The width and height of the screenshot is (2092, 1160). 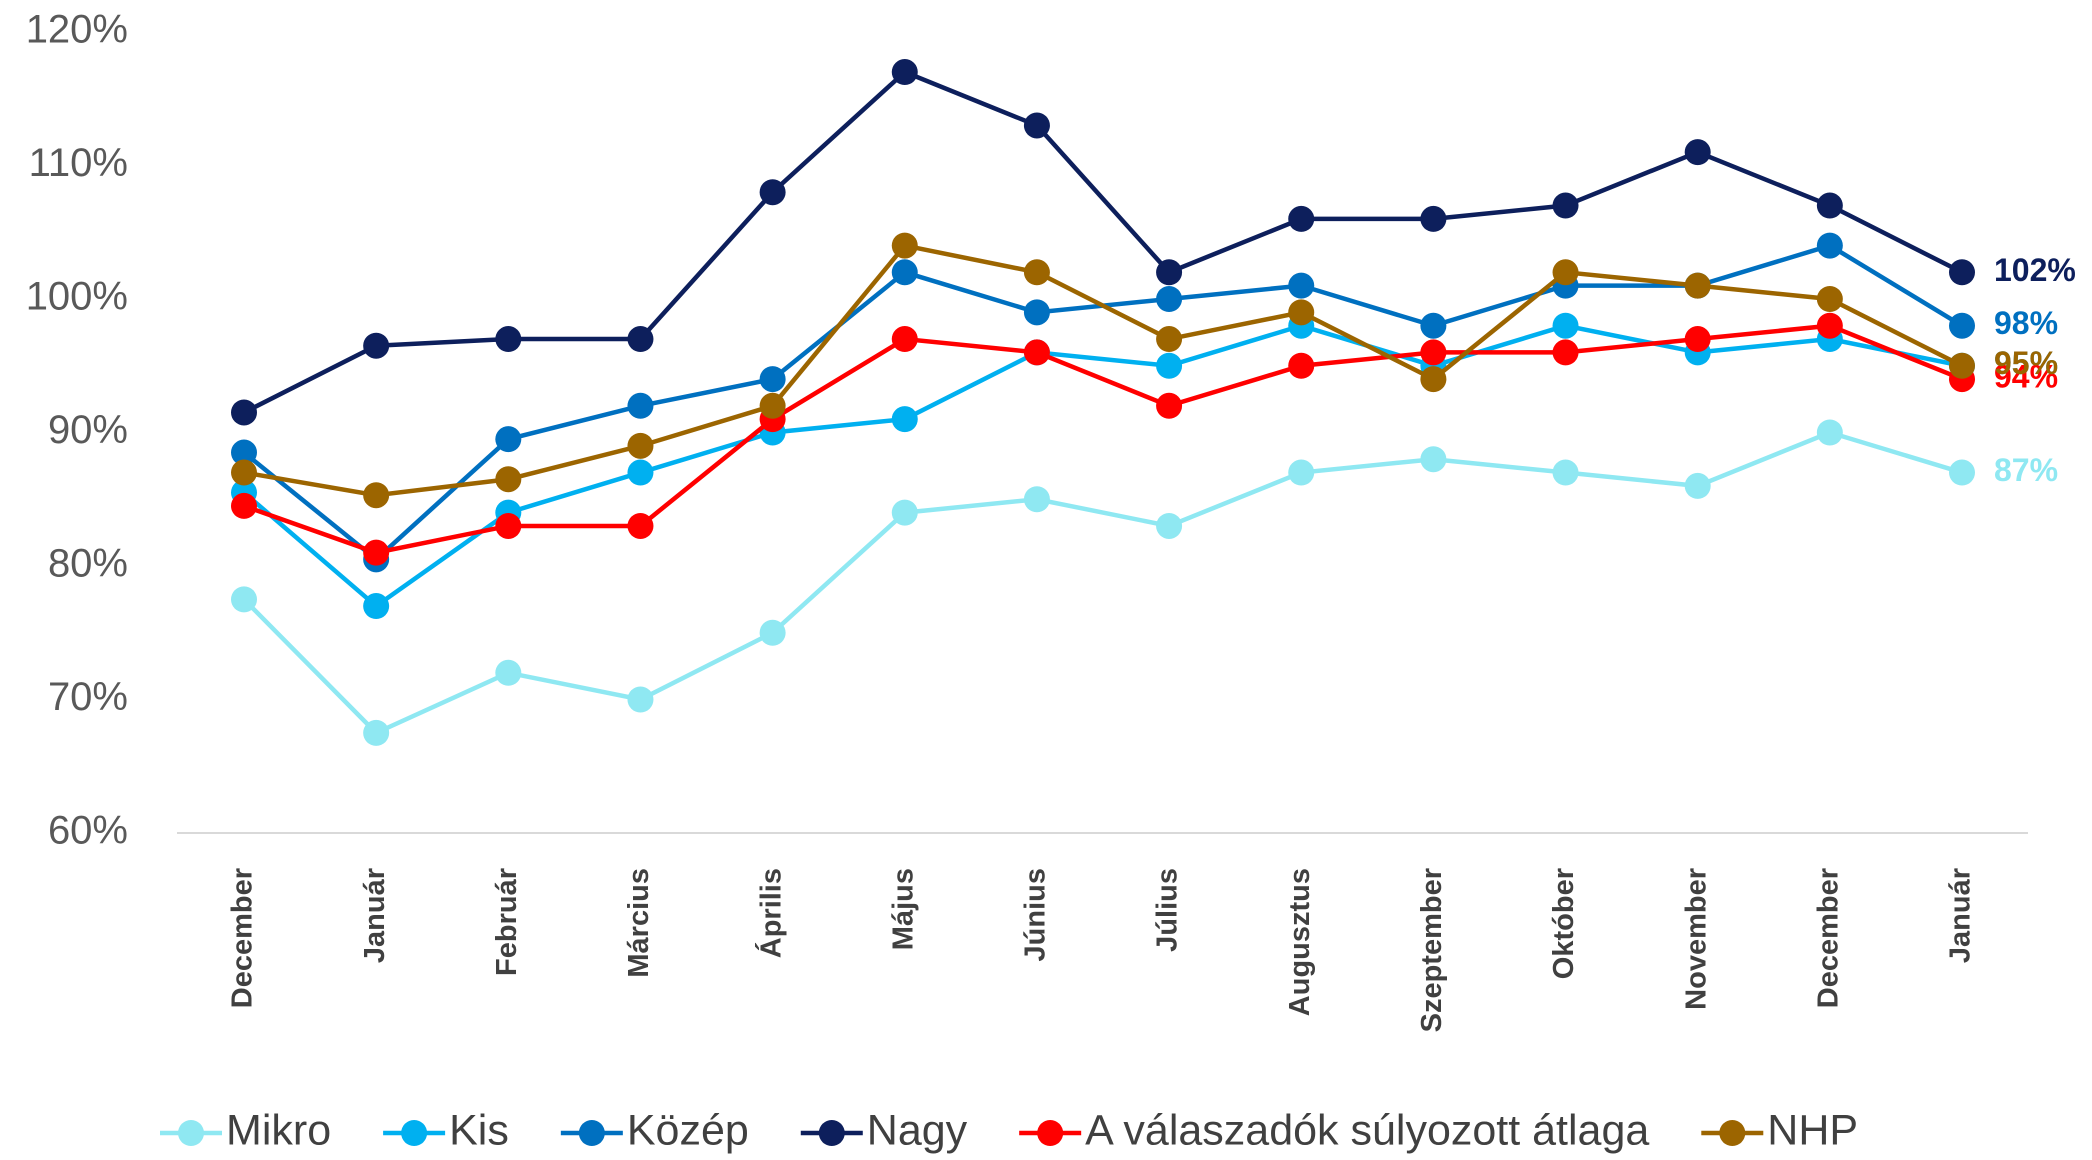 I want to click on x-tick-label: Február, so click(x=507, y=922).